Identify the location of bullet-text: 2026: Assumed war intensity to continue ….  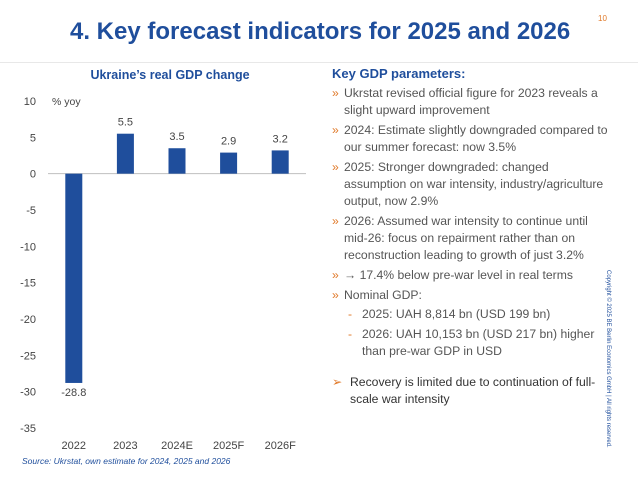
(466, 238).